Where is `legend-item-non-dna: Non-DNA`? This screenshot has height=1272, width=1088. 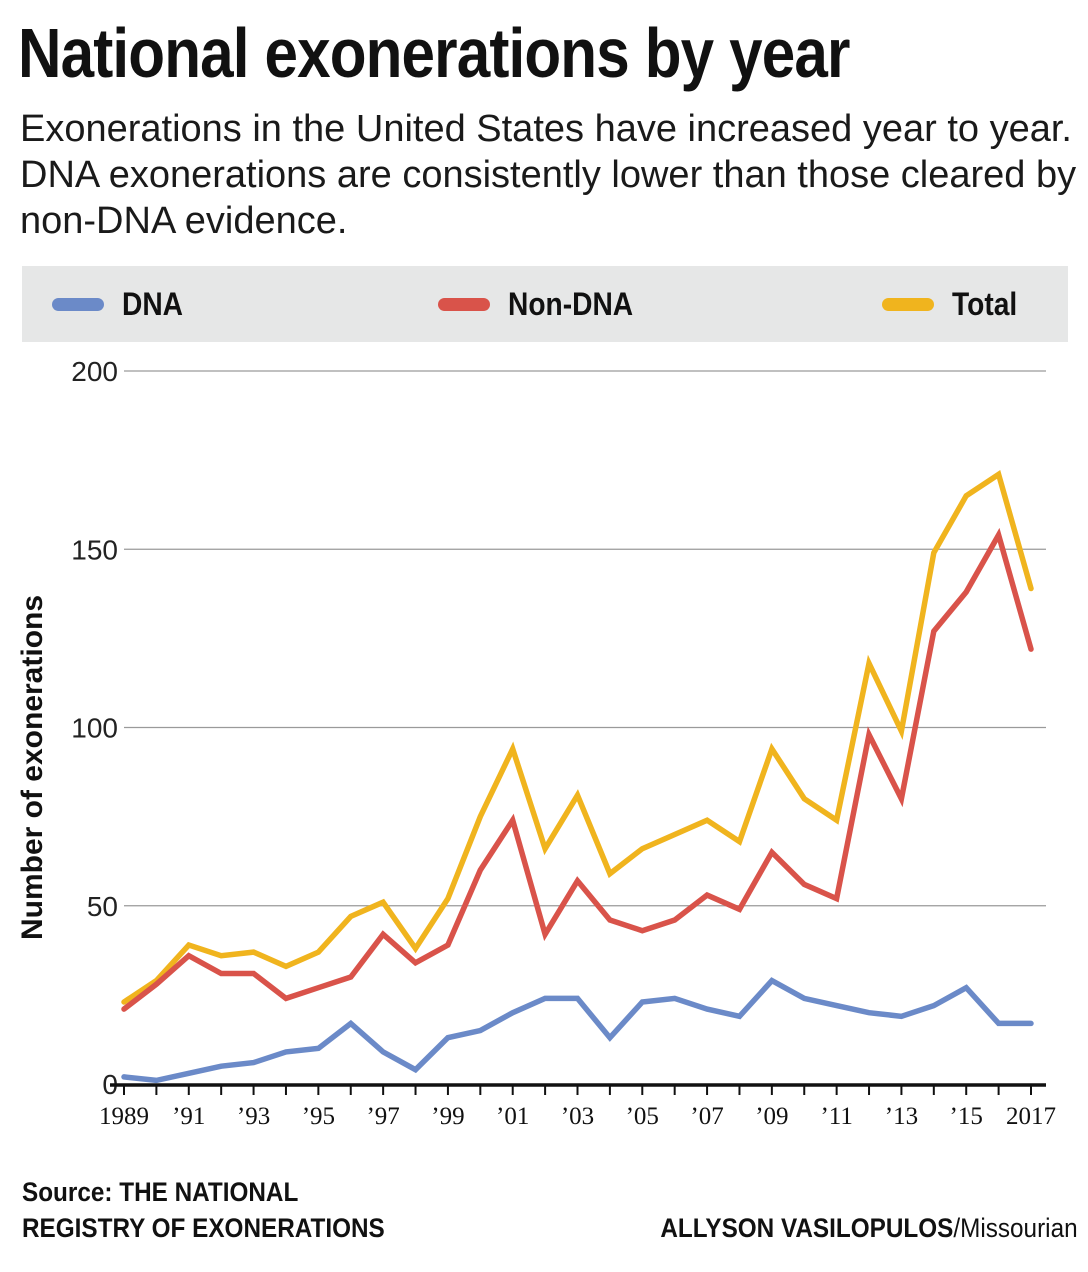 legend-item-non-dna: Non-DNA is located at coordinates (544, 304).